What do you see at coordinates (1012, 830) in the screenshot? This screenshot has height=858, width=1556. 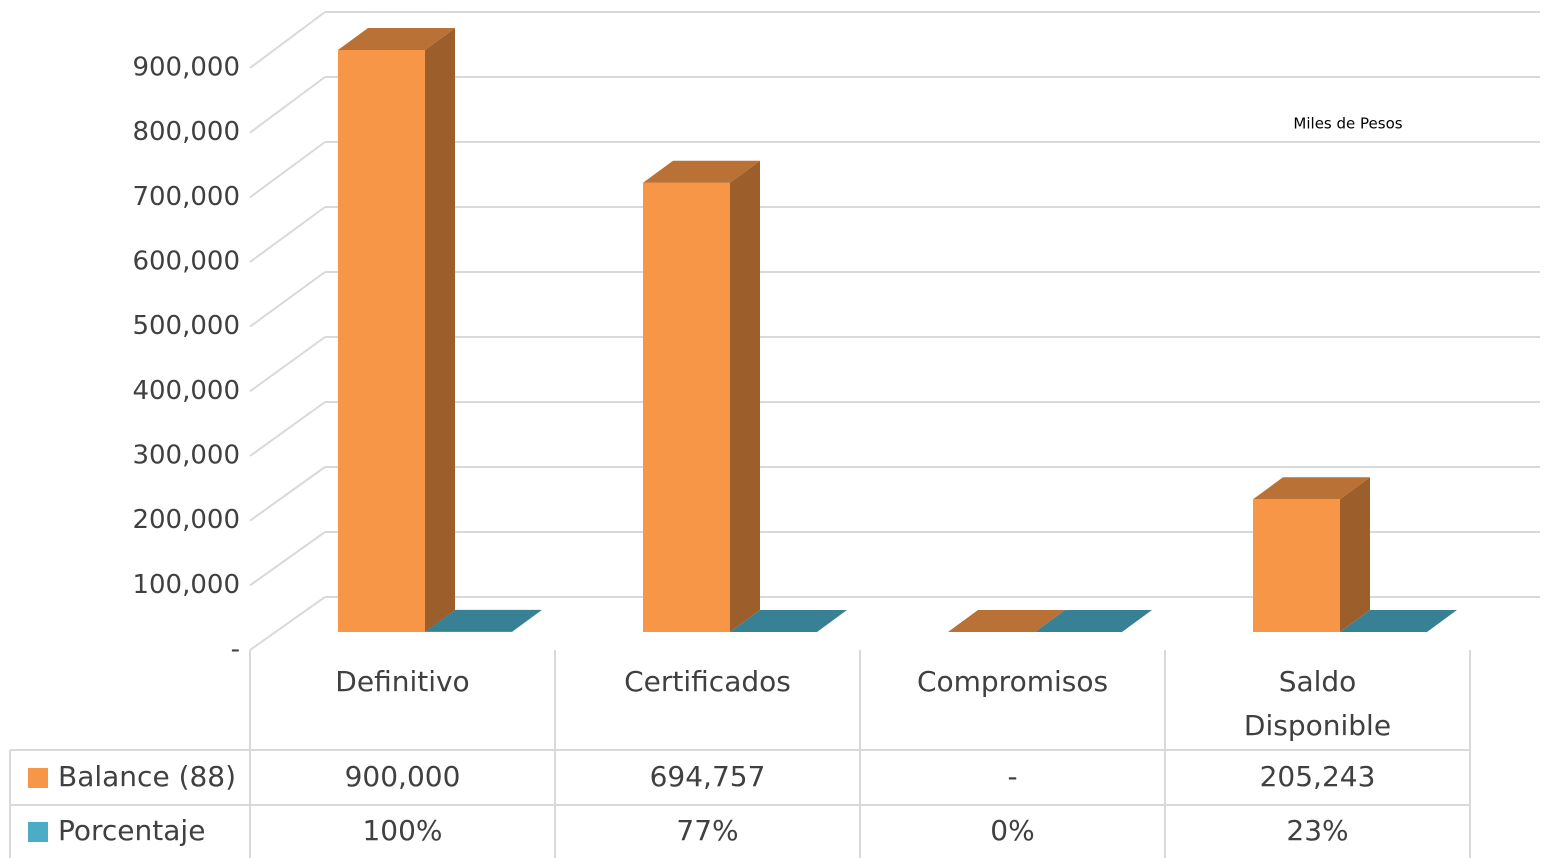 I see `data-label: 0%` at bounding box center [1012, 830].